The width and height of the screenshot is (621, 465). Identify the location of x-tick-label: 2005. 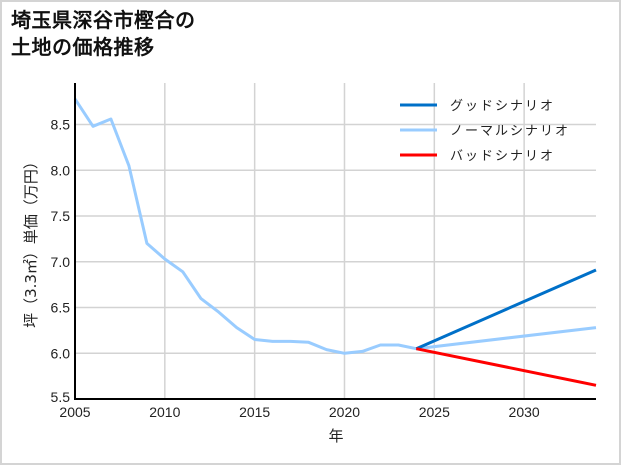
(74, 412).